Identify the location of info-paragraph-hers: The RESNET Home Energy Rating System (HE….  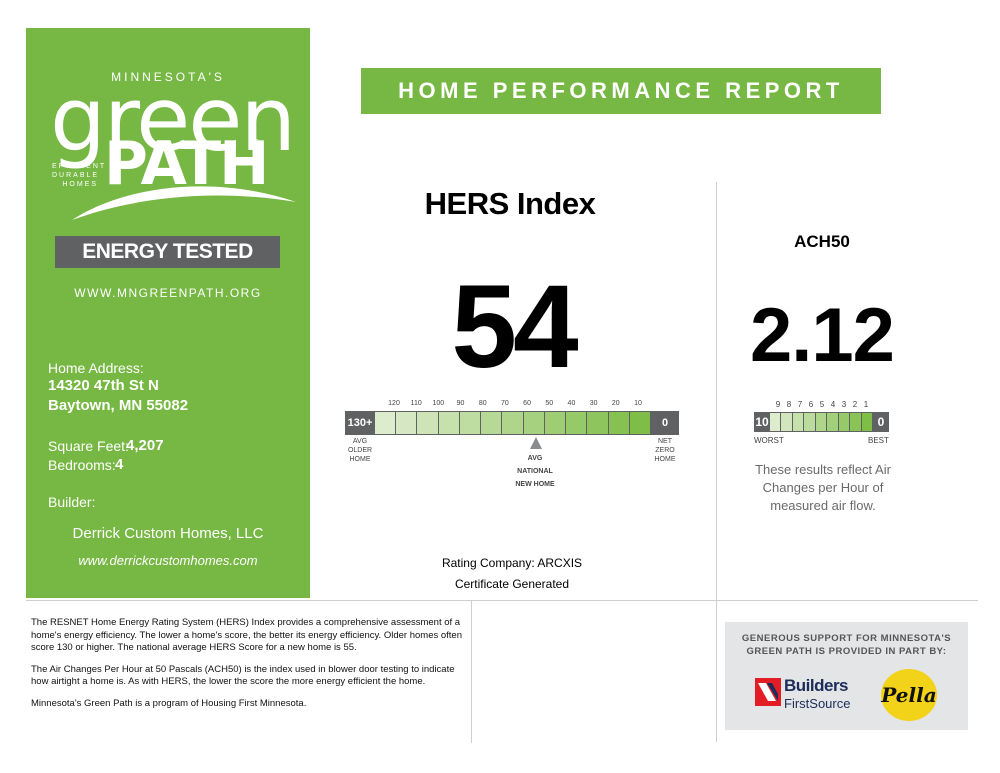
(246, 635).